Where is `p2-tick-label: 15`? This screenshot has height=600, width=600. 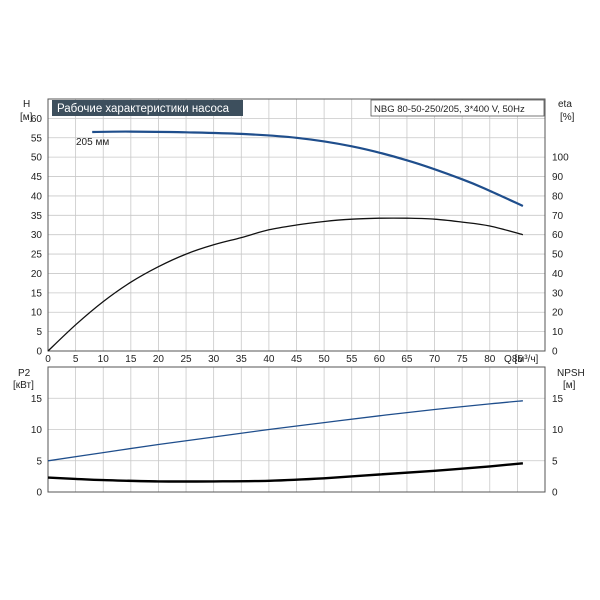 p2-tick-label: 15 is located at coordinates (37, 399).